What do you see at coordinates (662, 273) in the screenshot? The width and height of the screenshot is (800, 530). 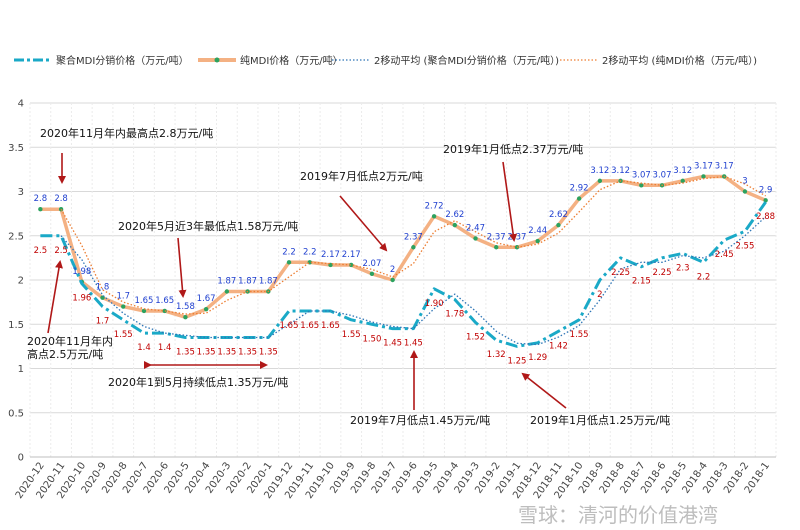 I see `data-label-agg-mdi: 2.25` at bounding box center [662, 273].